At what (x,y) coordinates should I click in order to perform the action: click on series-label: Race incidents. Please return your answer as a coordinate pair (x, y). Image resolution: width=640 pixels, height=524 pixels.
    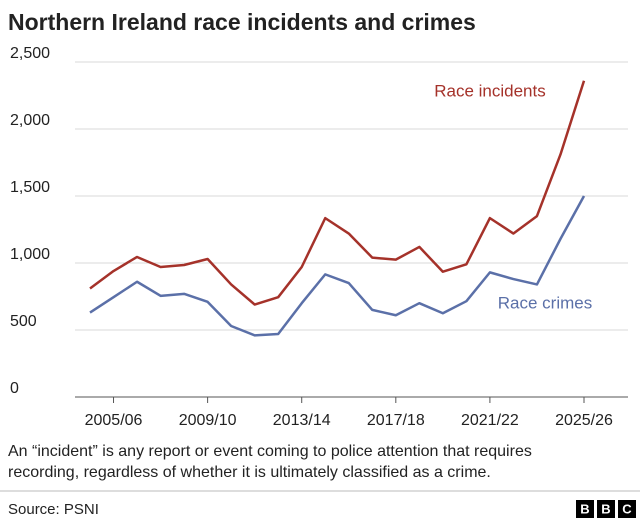
    Looking at the image, I should click on (490, 90).